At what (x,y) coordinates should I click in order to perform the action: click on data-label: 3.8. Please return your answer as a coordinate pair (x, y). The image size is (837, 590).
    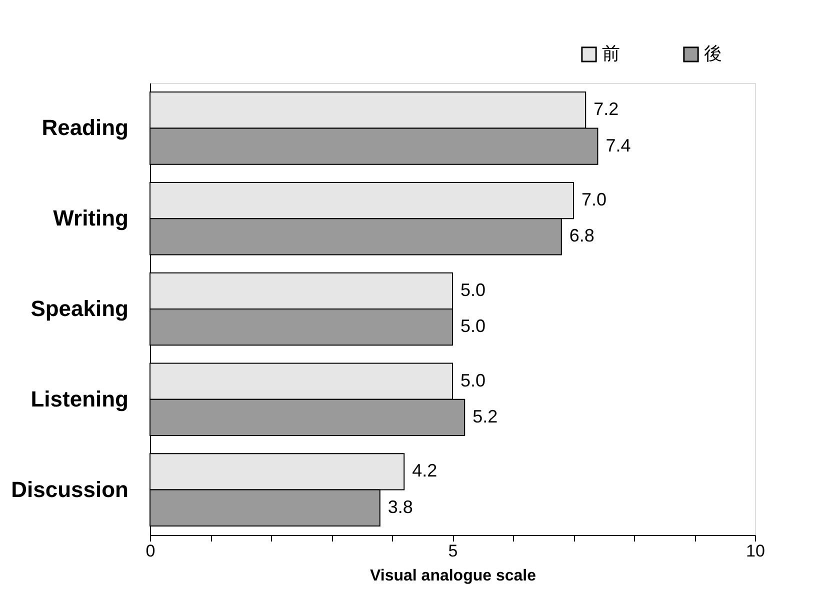
    Looking at the image, I should click on (400, 506).